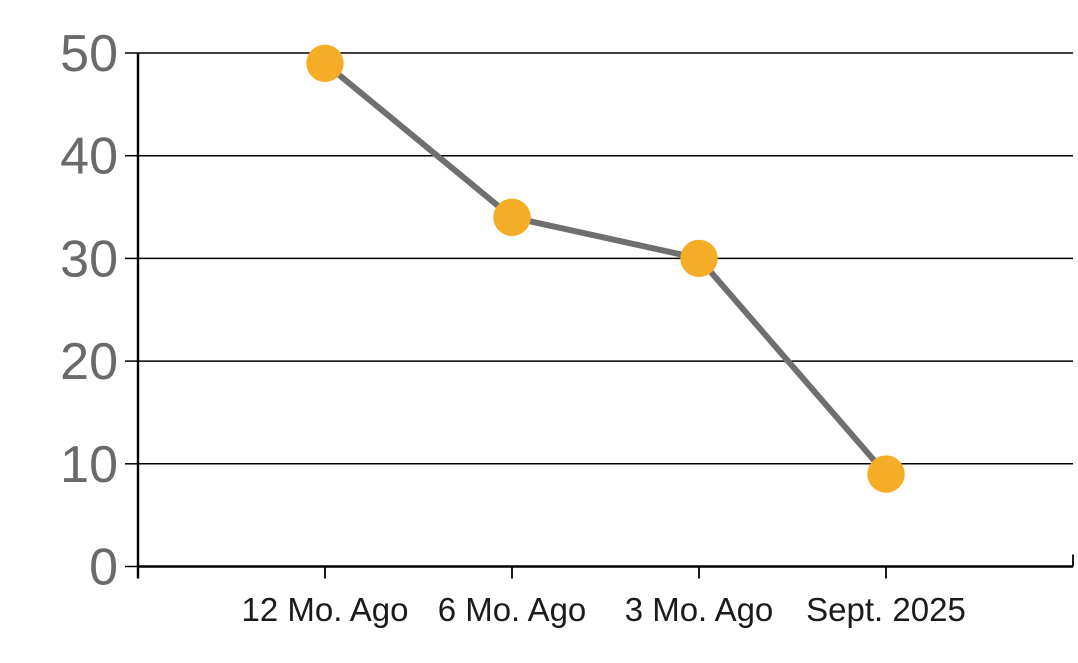 This screenshot has height=663, width=1078. I want to click on y-axis-tick-label: 50, so click(89, 54).